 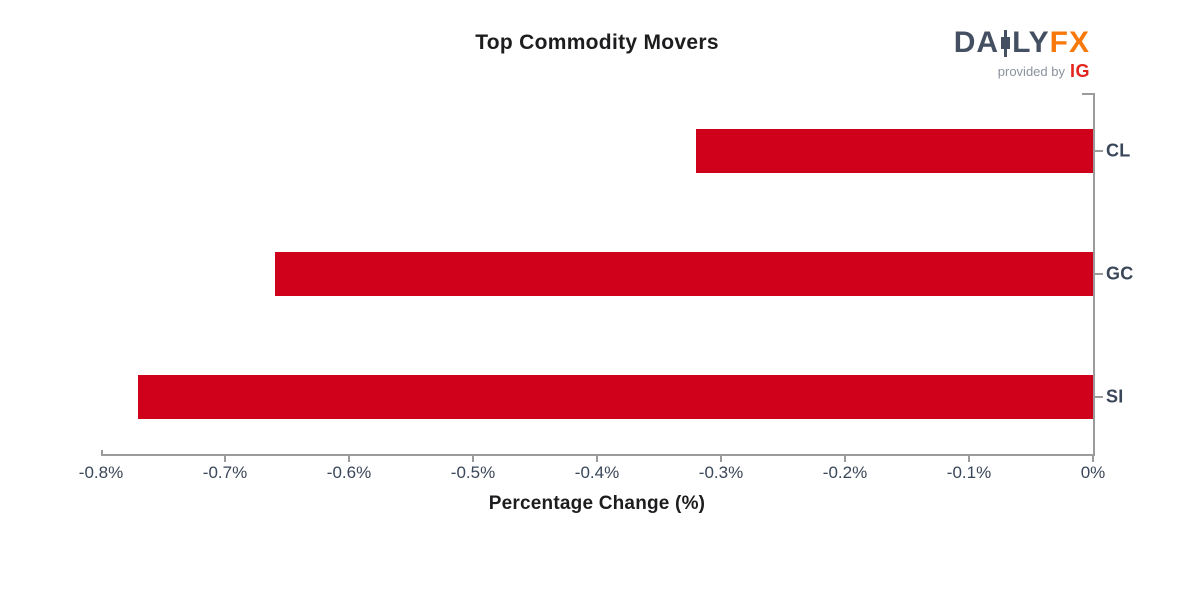 What do you see at coordinates (597, 472) in the screenshot?
I see `x-axis-tick-label: -0.4%` at bounding box center [597, 472].